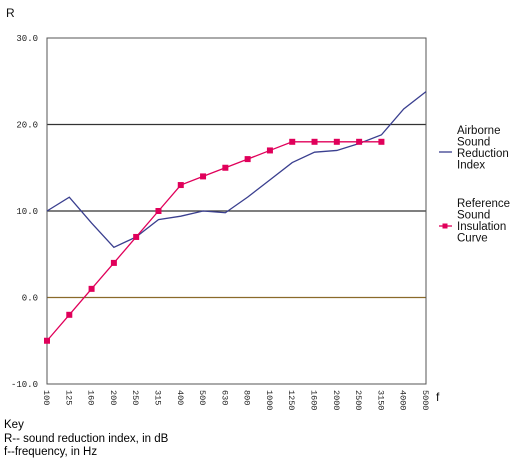 Image resolution: width=521 pixels, height=466 pixels. Describe the element at coordinates (291, 400) in the screenshot. I see `x-tick-label: 1250` at that location.